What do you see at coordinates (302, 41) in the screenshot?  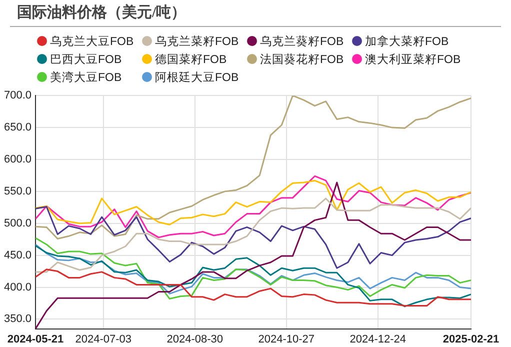 I see `legend-label: 乌克兰葵籽FOB` at bounding box center [302, 41].